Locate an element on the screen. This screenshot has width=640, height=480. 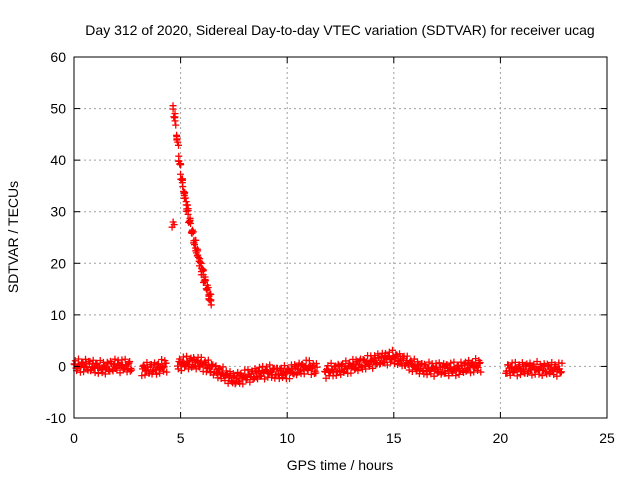
x-tick-label: 5 is located at coordinates (181, 438).